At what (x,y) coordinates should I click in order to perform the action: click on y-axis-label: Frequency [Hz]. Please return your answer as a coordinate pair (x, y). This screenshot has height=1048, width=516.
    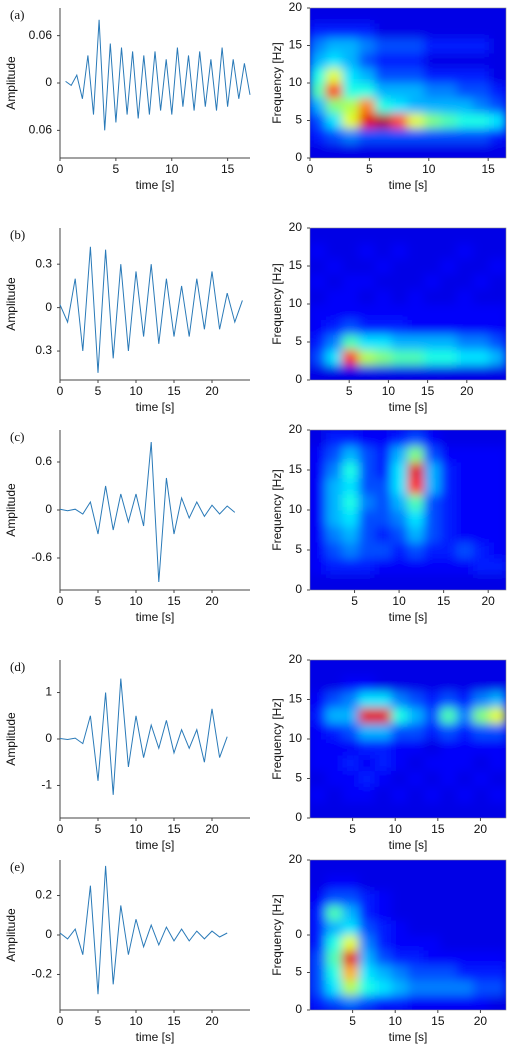
    Looking at the image, I should click on (277, 82).